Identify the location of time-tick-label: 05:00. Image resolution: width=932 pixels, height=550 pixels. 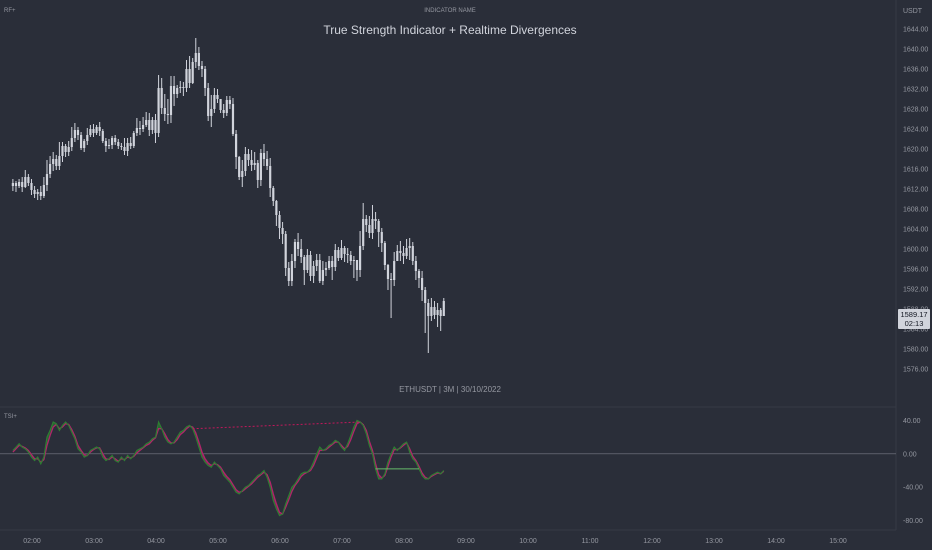
(218, 541).